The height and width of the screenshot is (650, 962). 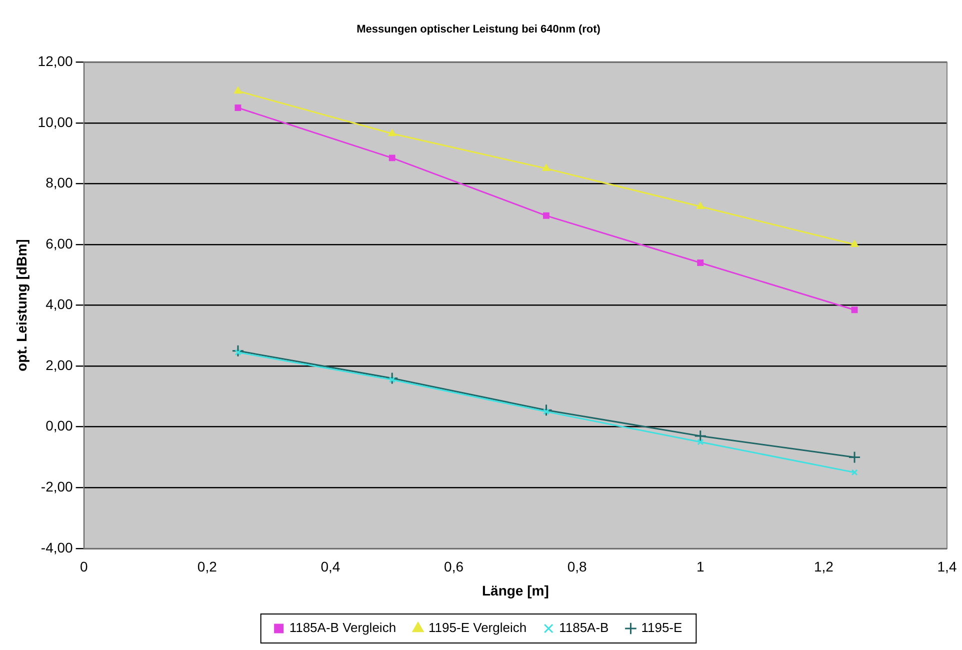 I want to click on legend-label: 1195-E Vergleich, so click(x=477, y=628).